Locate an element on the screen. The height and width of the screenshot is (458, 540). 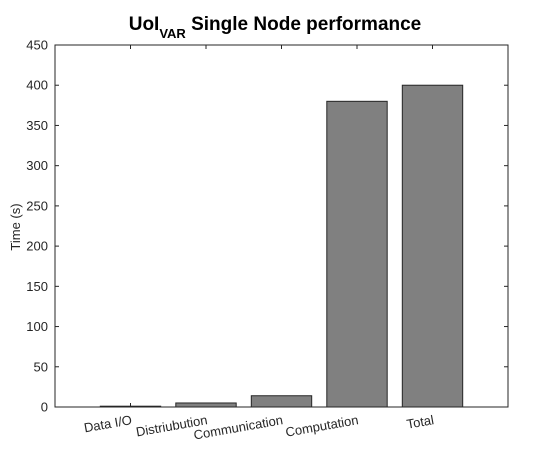
y-tick-label: 200 is located at coordinates (37, 246).